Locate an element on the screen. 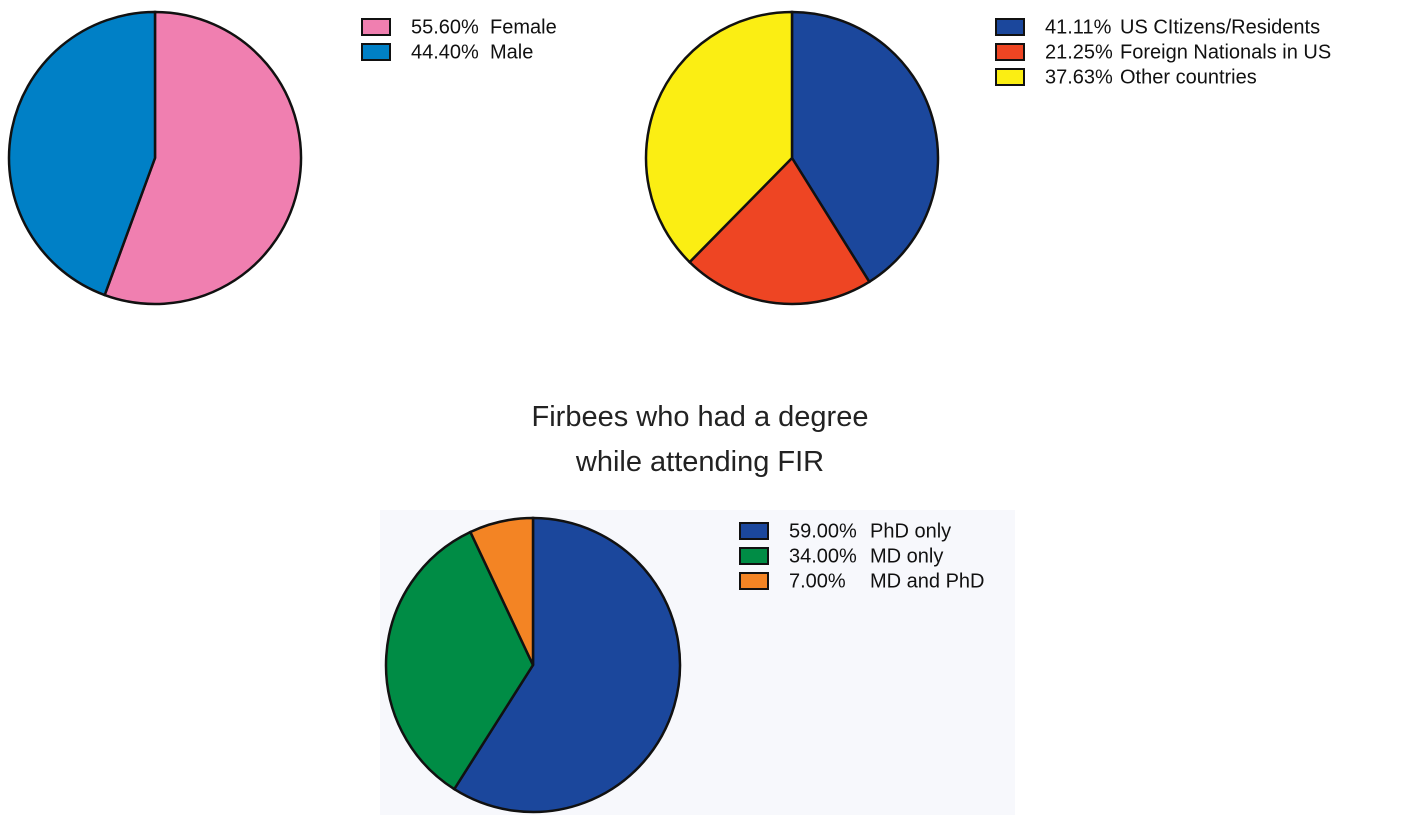  legend-label: Foreign Nationals in US is located at coordinates (1225, 52).